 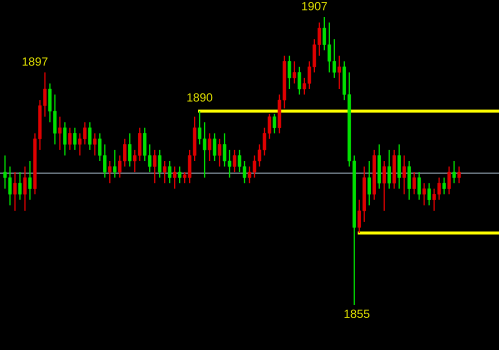 I want to click on ref-line-label: 1890, so click(x=199, y=97).